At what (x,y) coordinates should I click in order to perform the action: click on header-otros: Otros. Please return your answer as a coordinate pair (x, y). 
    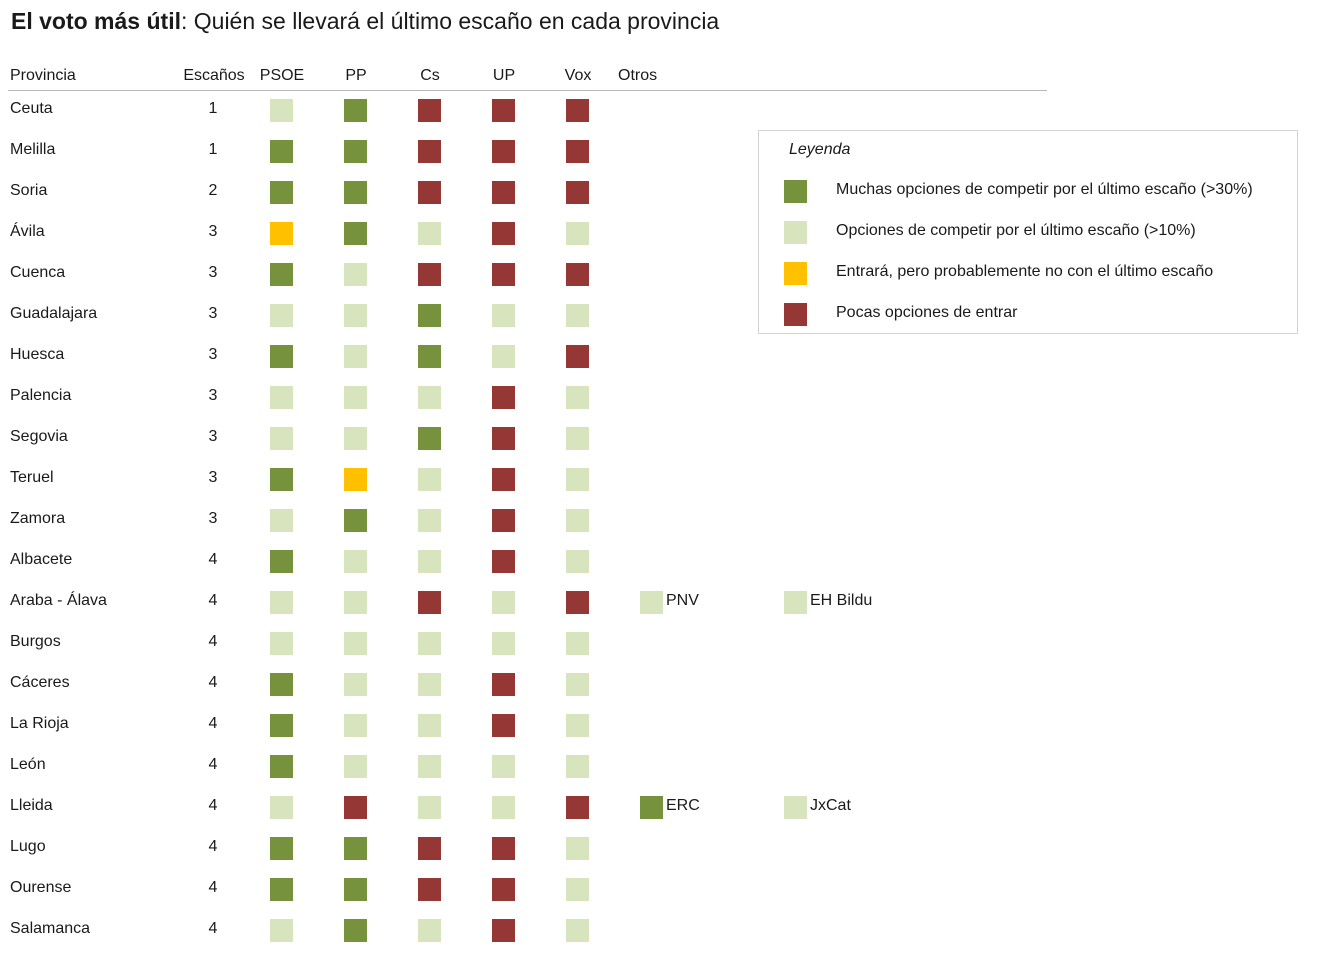
    Looking at the image, I should click on (638, 75).